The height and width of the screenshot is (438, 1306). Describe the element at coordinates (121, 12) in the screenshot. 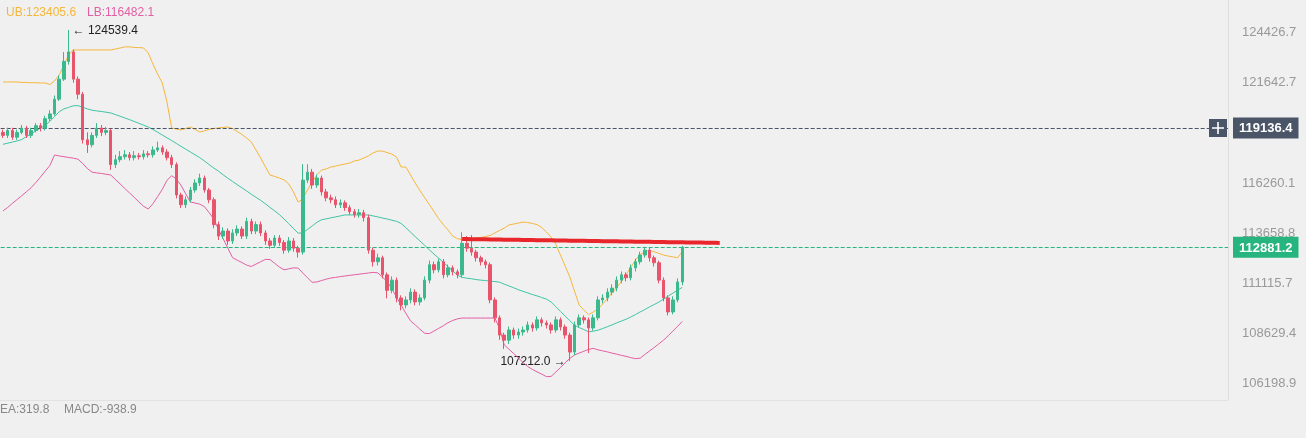

I see `text: LB:116482.1` at that location.